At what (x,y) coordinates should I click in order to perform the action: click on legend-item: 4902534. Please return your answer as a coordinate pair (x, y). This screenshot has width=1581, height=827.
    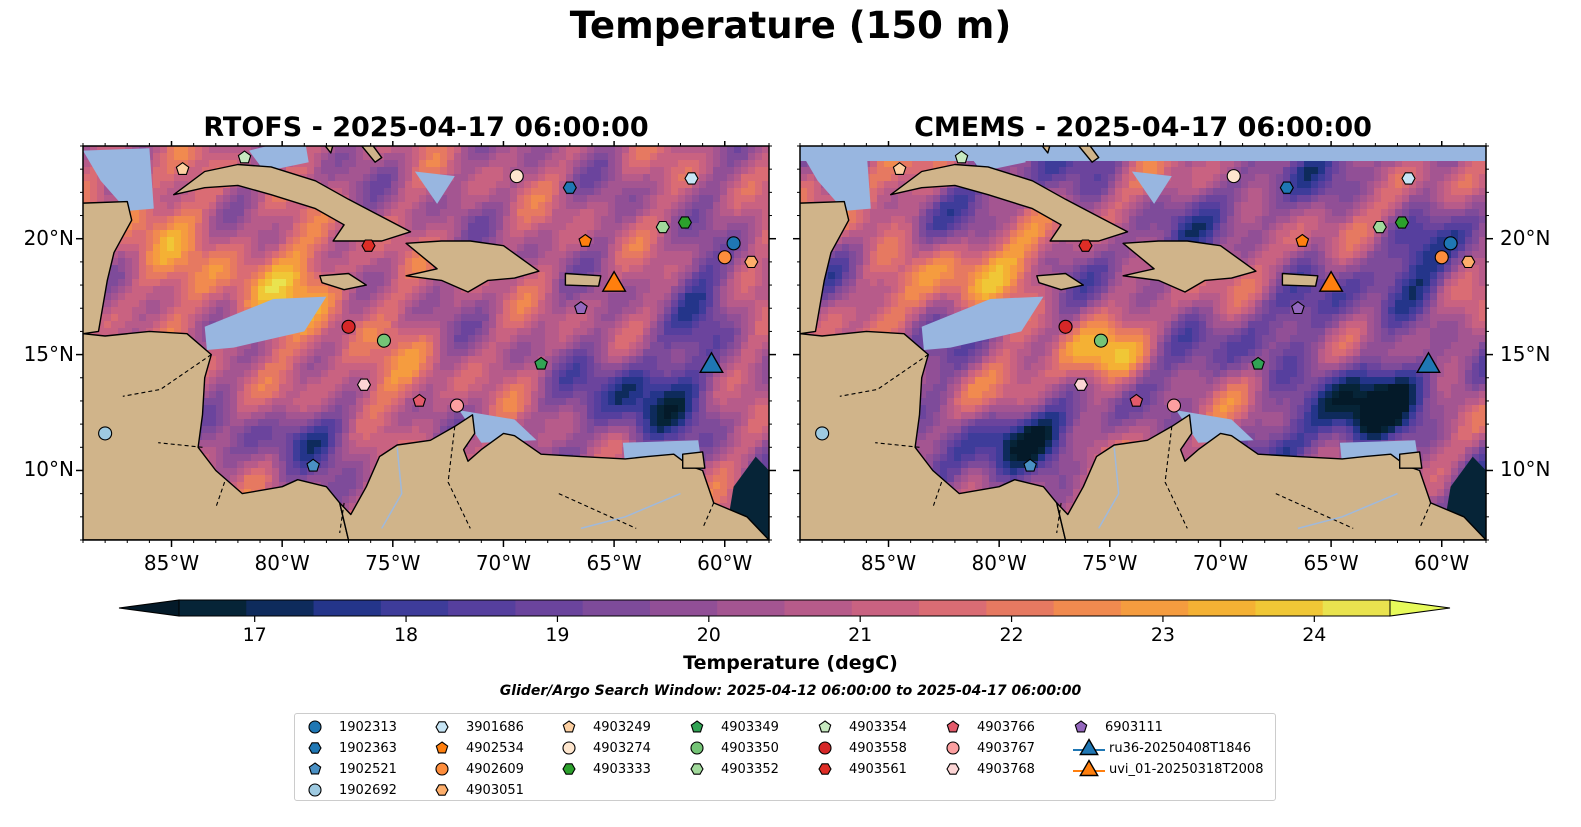
    Looking at the image, I should click on (478, 748).